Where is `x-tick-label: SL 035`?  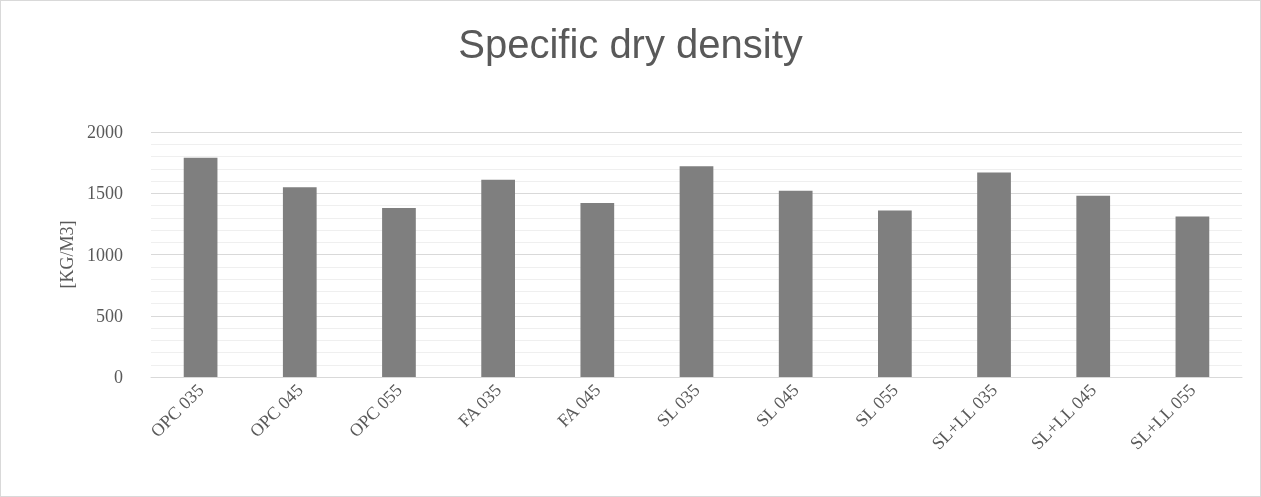
x-tick-label: SL 035 is located at coordinates (678, 405).